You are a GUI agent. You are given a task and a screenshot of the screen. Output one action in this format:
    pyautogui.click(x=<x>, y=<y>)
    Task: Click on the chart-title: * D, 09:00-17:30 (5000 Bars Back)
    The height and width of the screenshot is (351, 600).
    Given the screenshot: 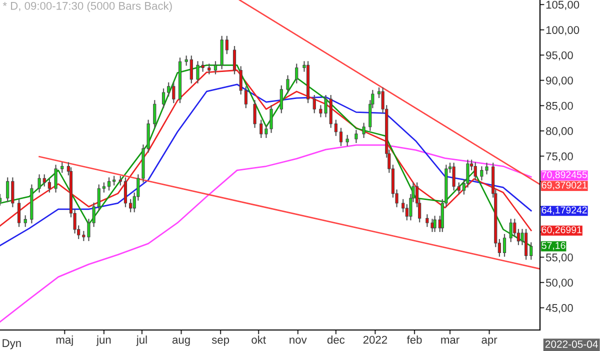 What is the action you would take?
    pyautogui.click(x=87, y=7)
    